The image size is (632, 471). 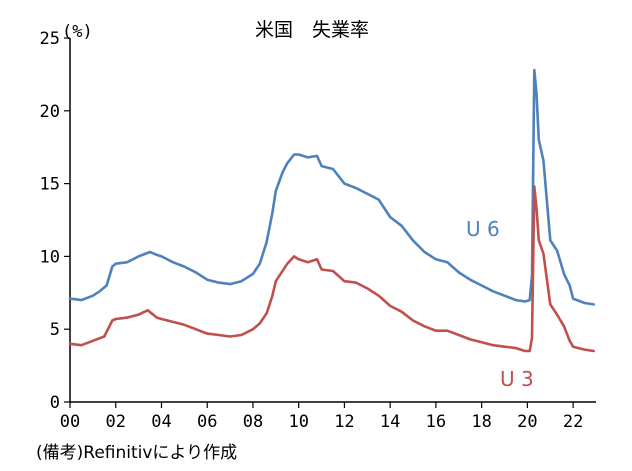 I want to click on x-tick-label: 14, so click(x=390, y=422).